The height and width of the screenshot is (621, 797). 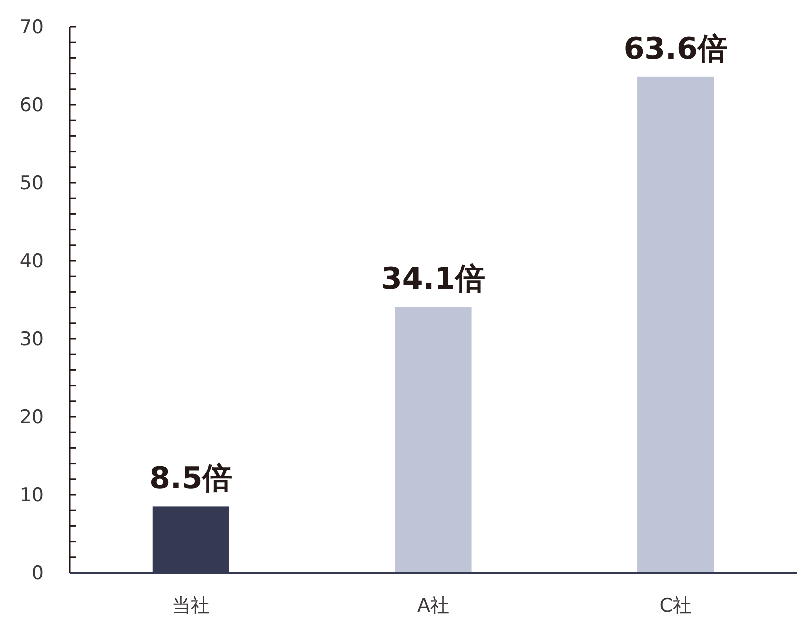 What do you see at coordinates (434, 606) in the screenshot?
I see `x-tick-label: A社` at bounding box center [434, 606].